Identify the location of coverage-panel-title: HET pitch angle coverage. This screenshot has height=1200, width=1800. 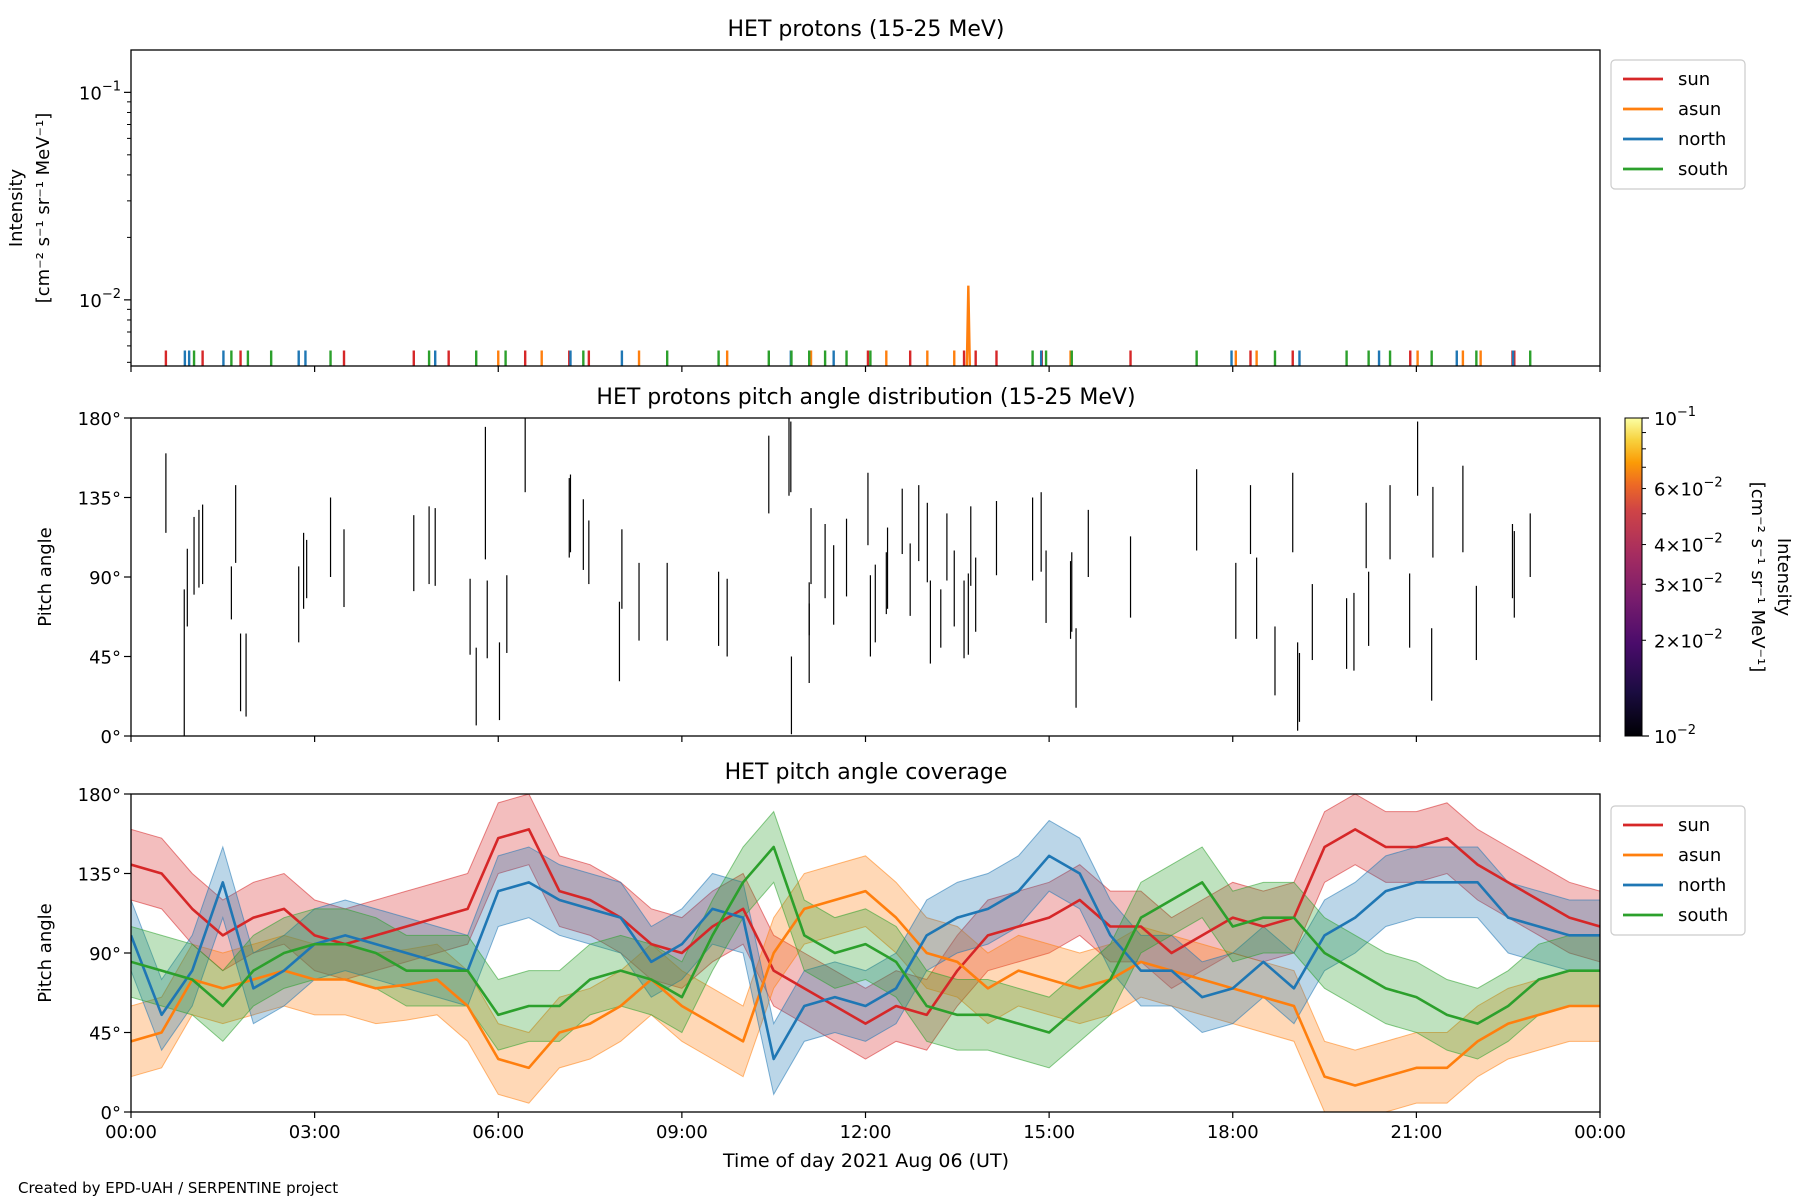
(866, 772).